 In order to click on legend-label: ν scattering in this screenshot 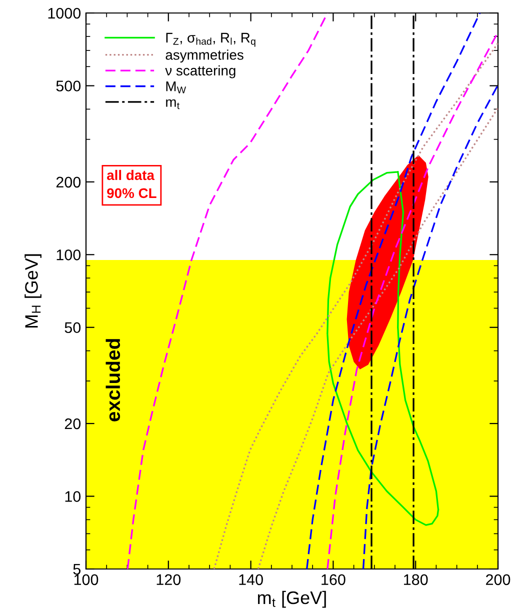, I will do `click(200, 71)`.